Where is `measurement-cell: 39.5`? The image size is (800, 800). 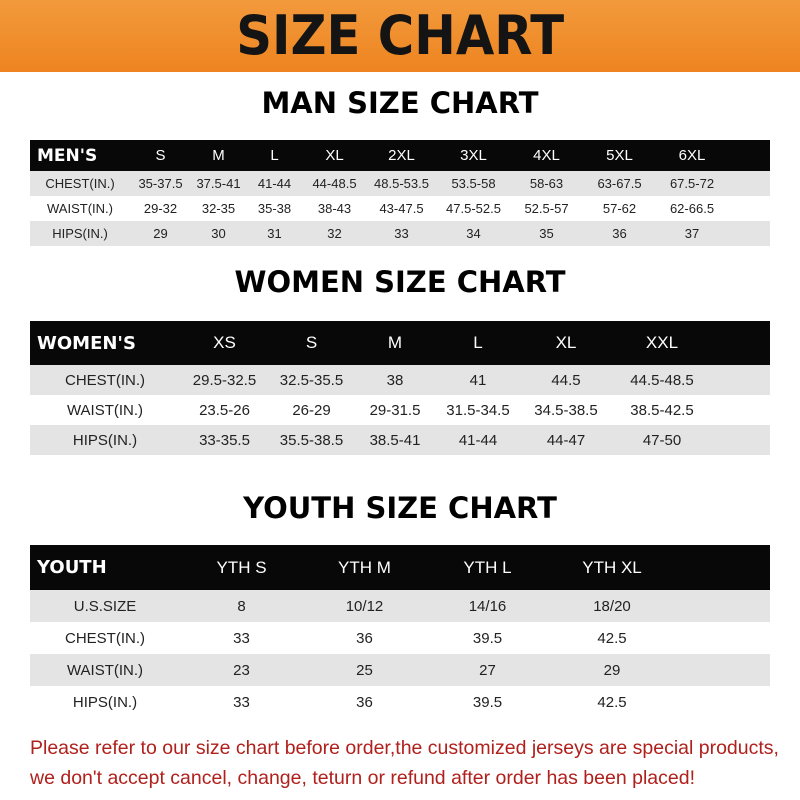
measurement-cell: 39.5 is located at coordinates (487, 638).